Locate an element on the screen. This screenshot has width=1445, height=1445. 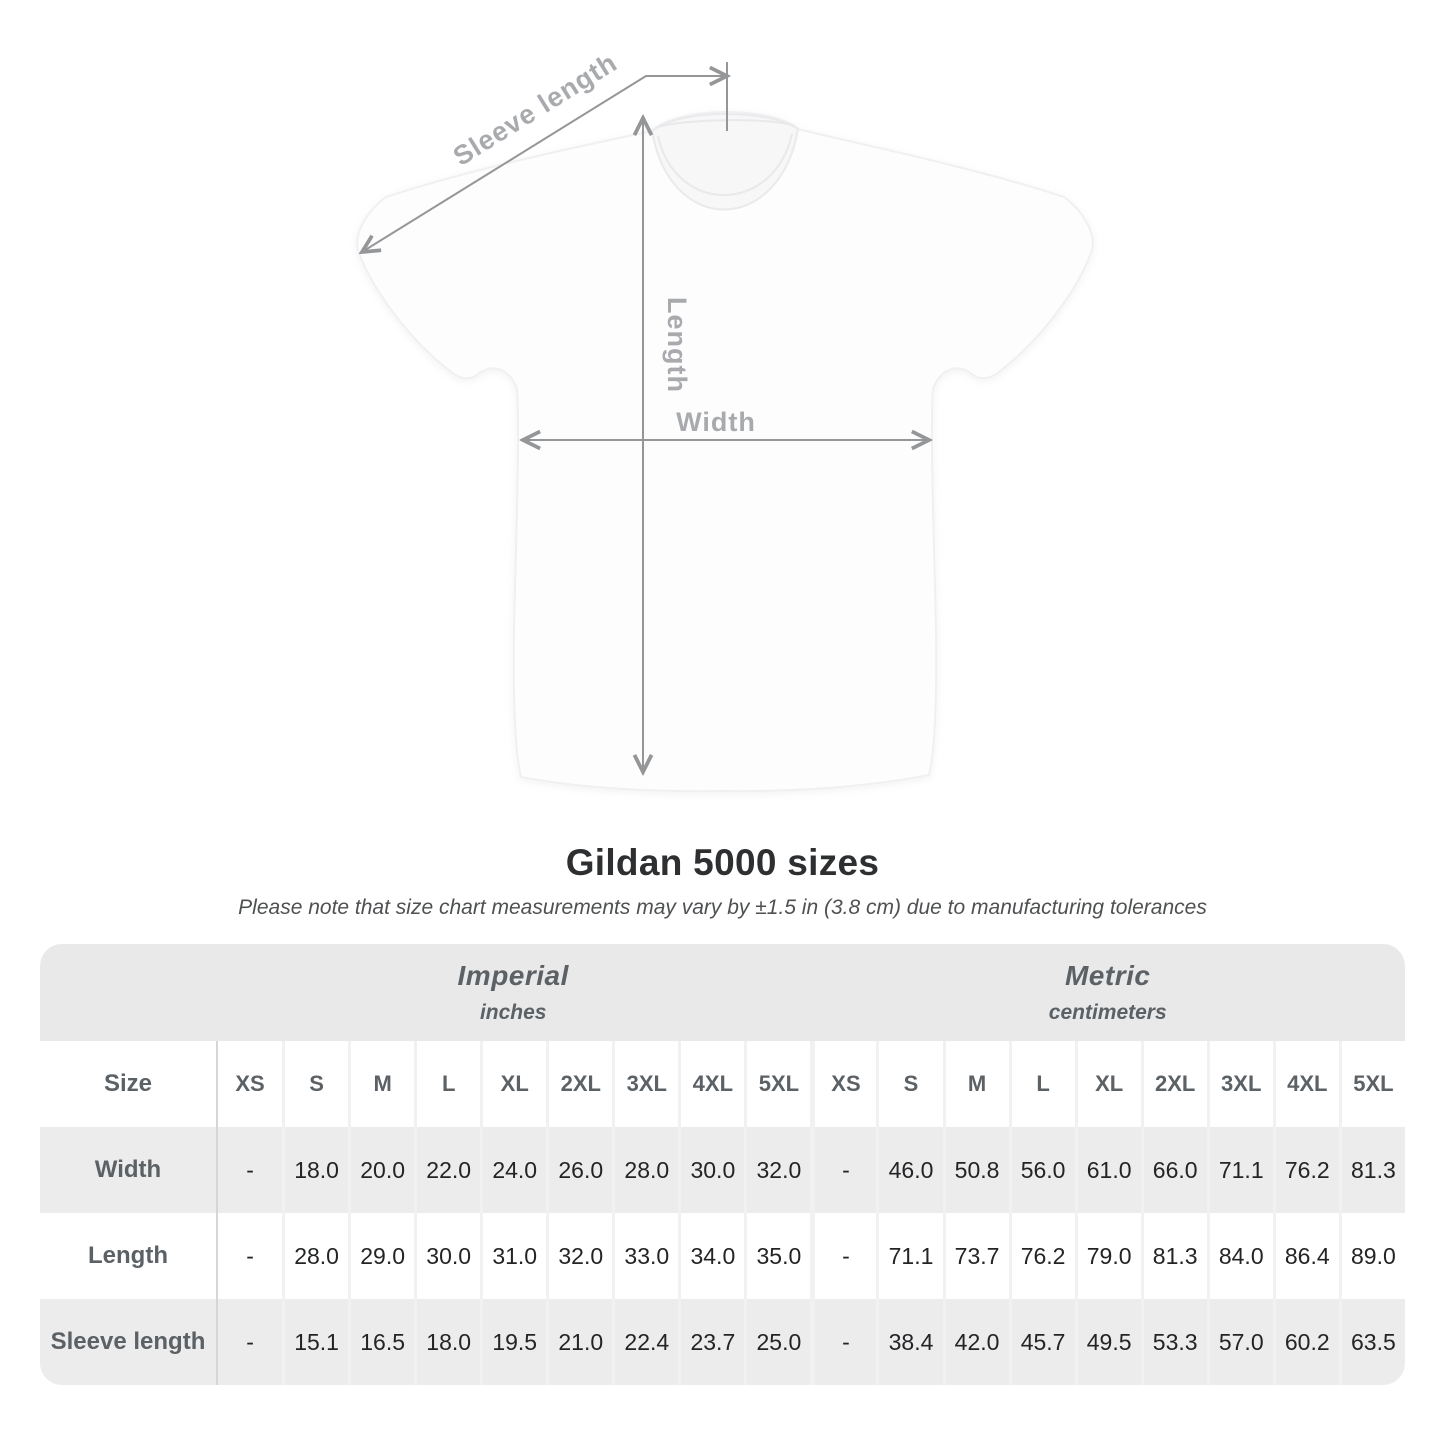
cell-length-metric-xs: - is located at coordinates (843, 1256).